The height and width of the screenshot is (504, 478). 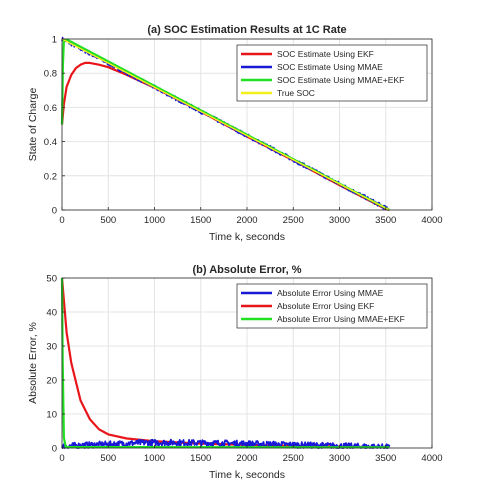 I want to click on legend-label-mmae: SOC Estimate Using MMAE, so click(x=330, y=67).